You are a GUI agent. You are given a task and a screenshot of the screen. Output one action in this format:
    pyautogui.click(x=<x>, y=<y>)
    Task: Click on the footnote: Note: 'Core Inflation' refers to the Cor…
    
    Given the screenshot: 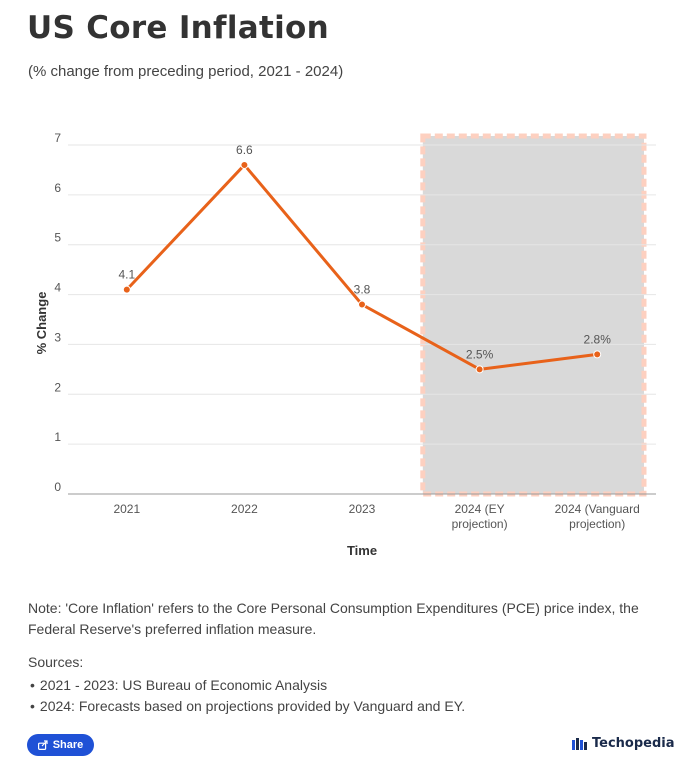 What is the action you would take?
    pyautogui.click(x=333, y=618)
    